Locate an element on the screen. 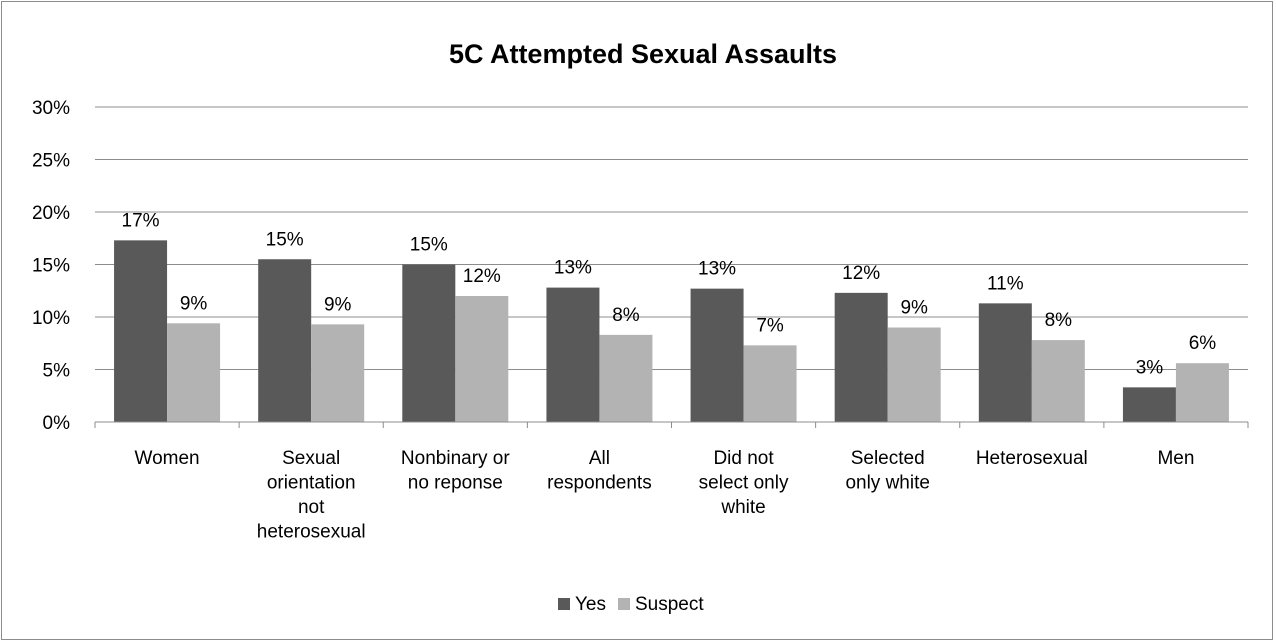 This screenshot has width=1276, height=643. category-label: Selected only white is located at coordinates (887, 471).